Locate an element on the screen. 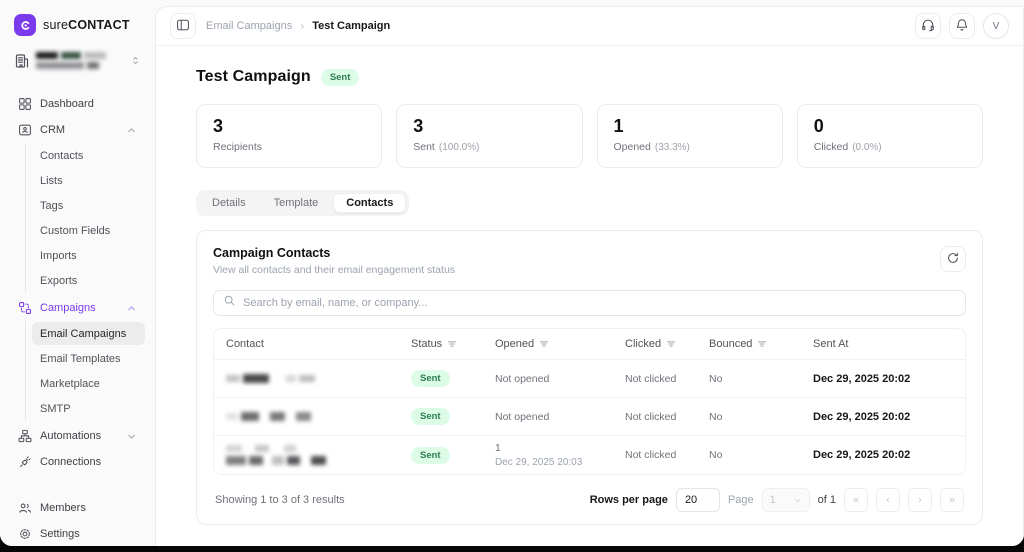 The height and width of the screenshot is (552, 1024). sidebar-toggle-button is located at coordinates (183, 26).